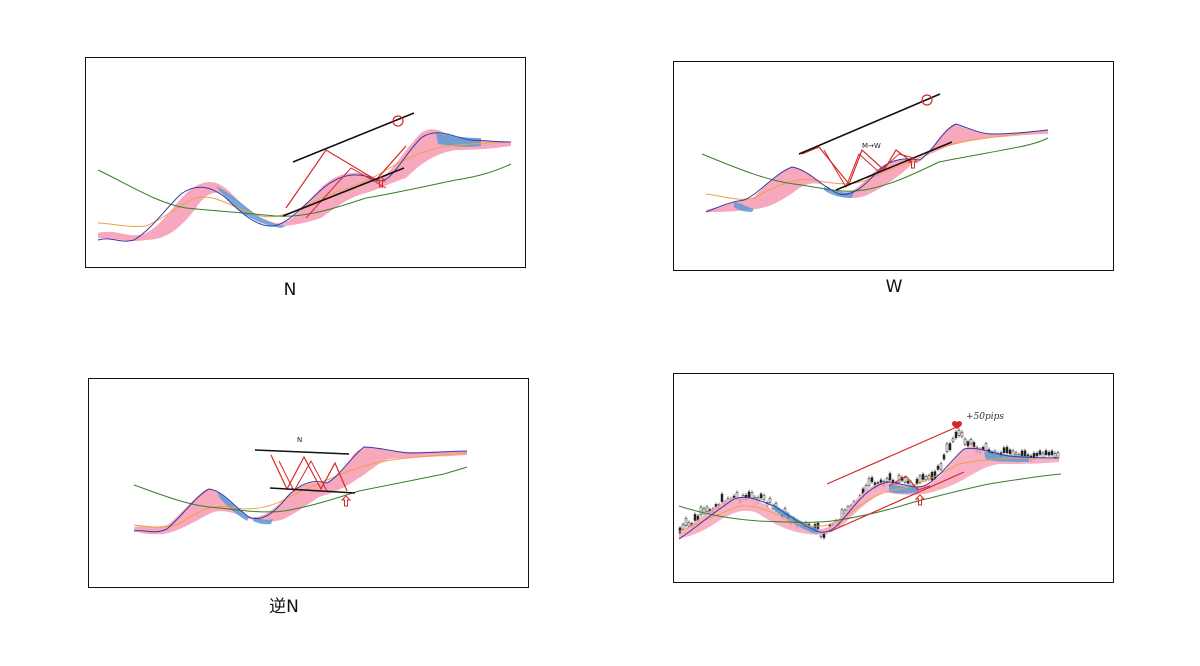 The width and height of the screenshot is (1200, 666). Describe the element at coordinates (299, 440) in the screenshot. I see `annotation-n: N` at that location.